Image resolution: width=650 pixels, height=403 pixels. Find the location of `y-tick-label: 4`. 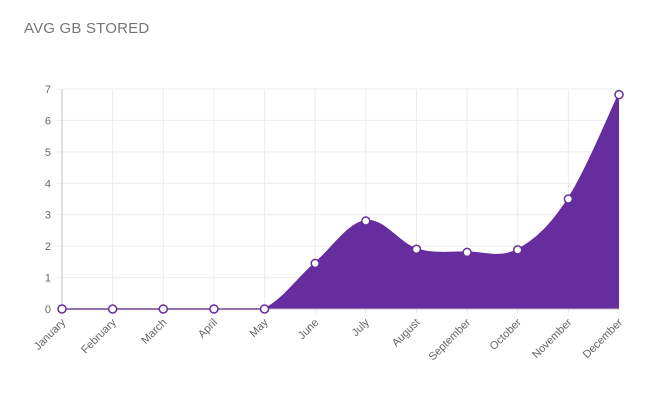

y-tick-label: 4 is located at coordinates (48, 184).